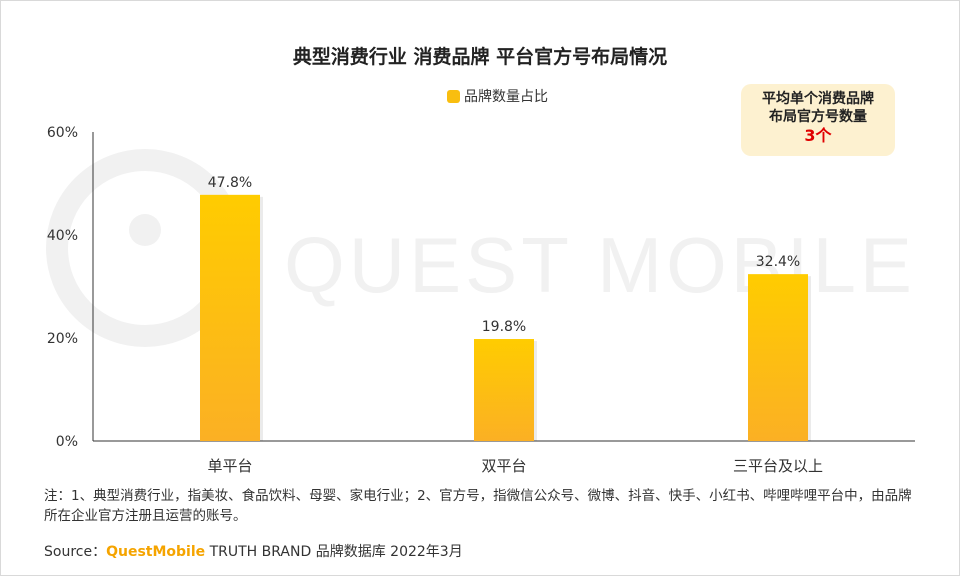  What do you see at coordinates (334, 552) in the screenshot?
I see `source-rest: TRUTH BRAND 品牌数据库 2022年3月` at bounding box center [334, 552].